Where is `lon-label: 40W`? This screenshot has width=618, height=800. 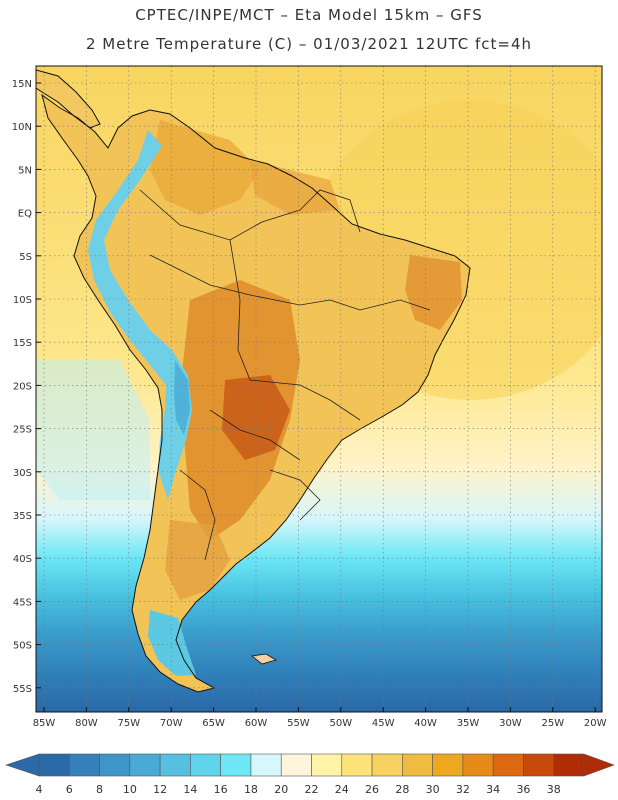 lon-label: 40W is located at coordinates (425, 723).